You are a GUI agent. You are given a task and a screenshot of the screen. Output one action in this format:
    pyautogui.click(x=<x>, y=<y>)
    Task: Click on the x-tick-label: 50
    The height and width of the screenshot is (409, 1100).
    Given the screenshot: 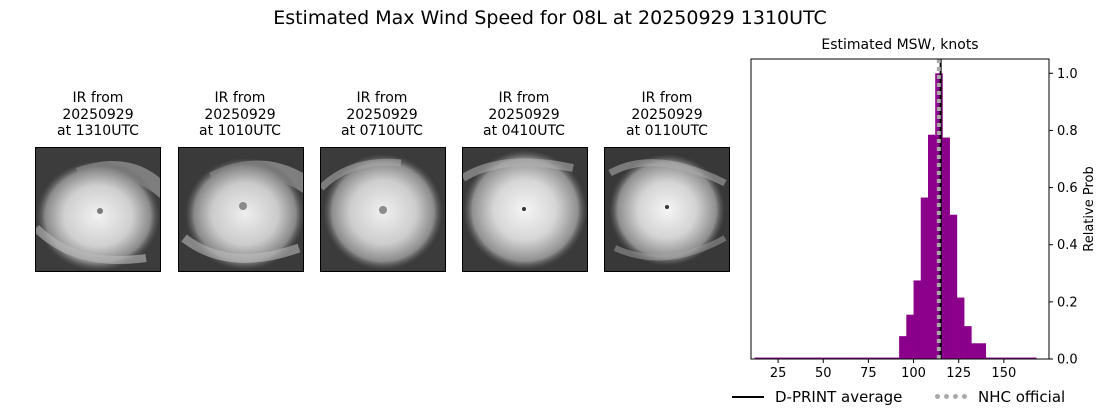 What is the action you would take?
    pyautogui.click(x=823, y=373)
    